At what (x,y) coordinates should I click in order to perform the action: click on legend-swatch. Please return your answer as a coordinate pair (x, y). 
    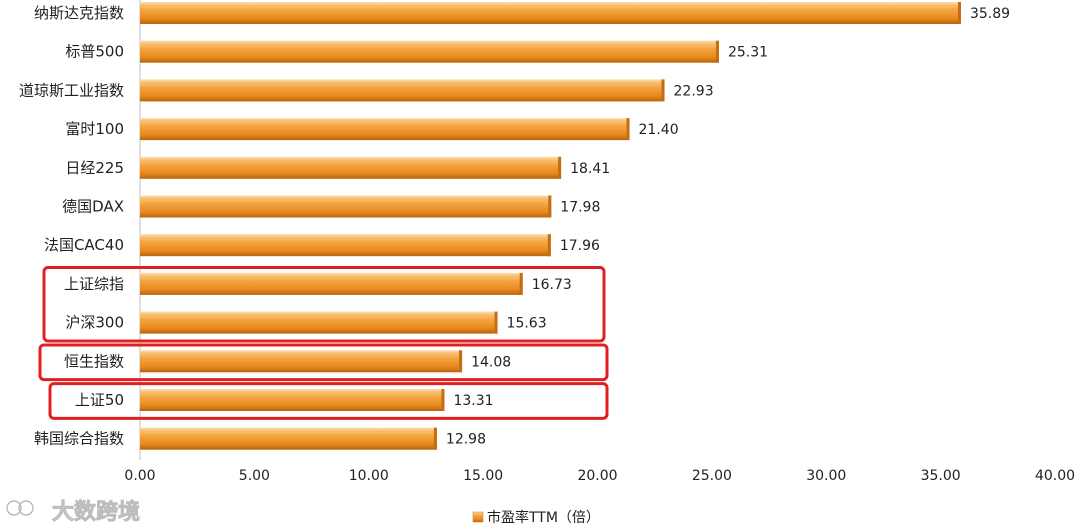
    Looking at the image, I should click on (478, 517).